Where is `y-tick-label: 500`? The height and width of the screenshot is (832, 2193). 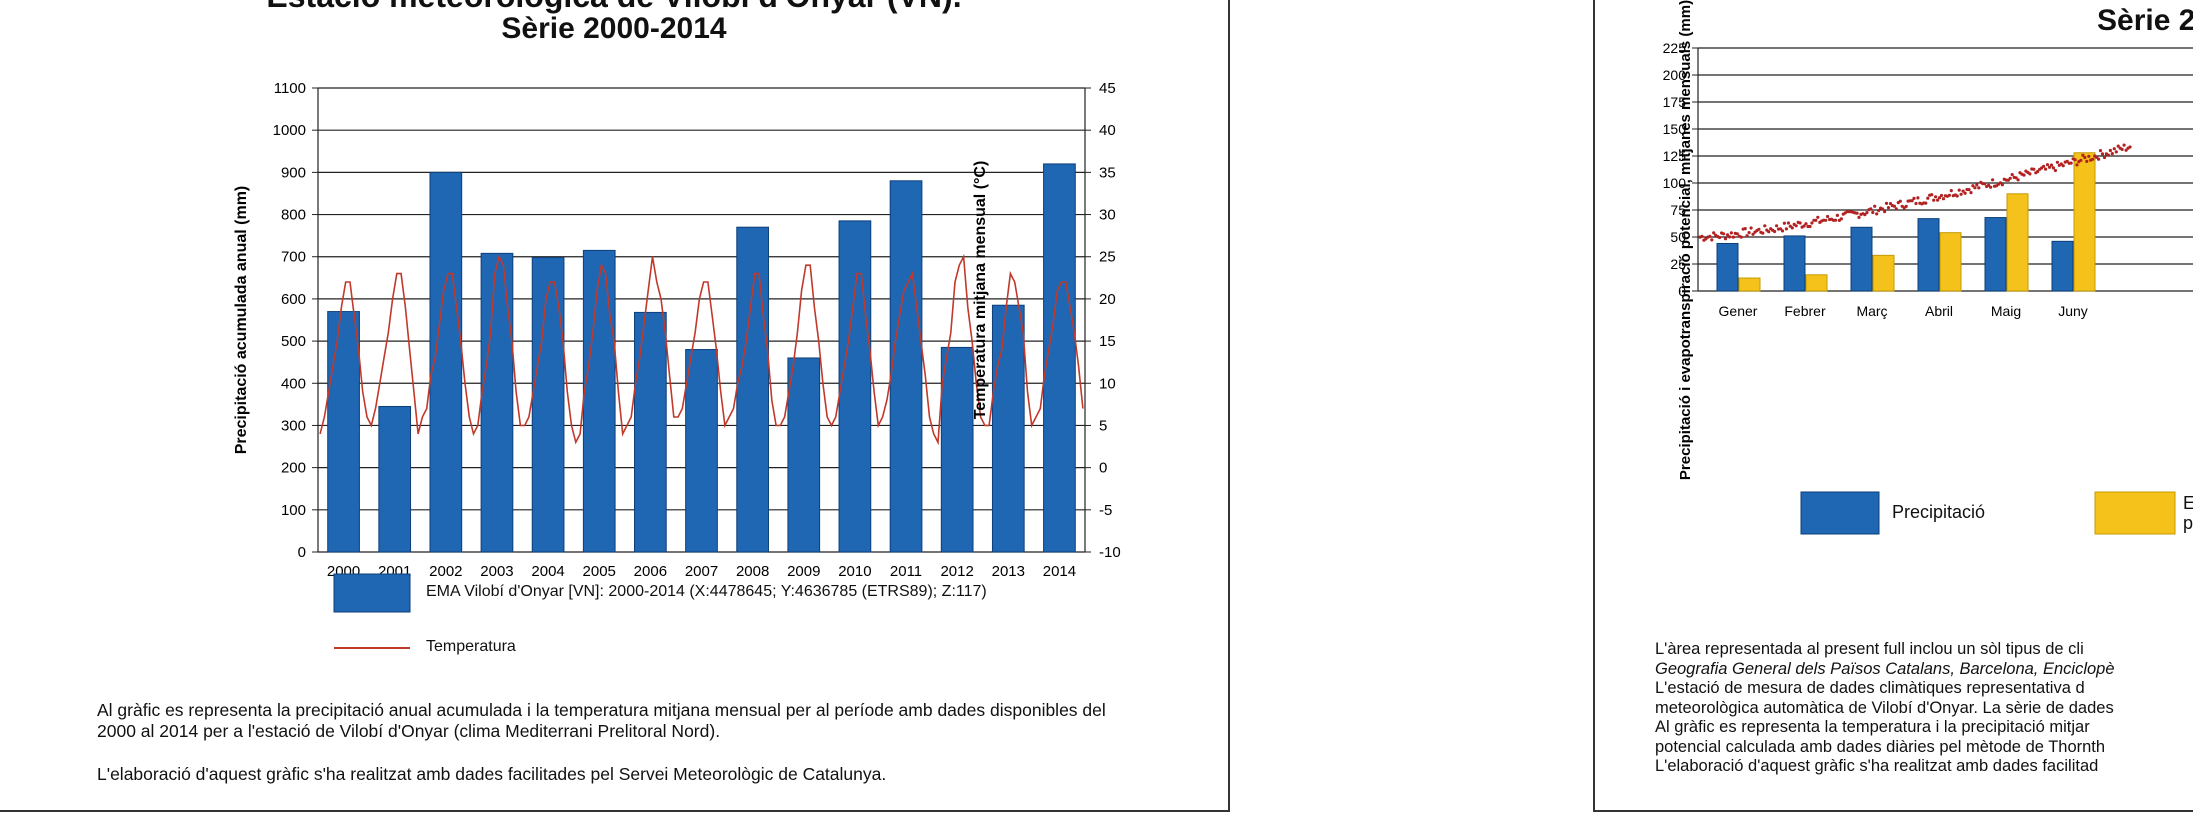 y-tick-label: 500 is located at coordinates (293, 341).